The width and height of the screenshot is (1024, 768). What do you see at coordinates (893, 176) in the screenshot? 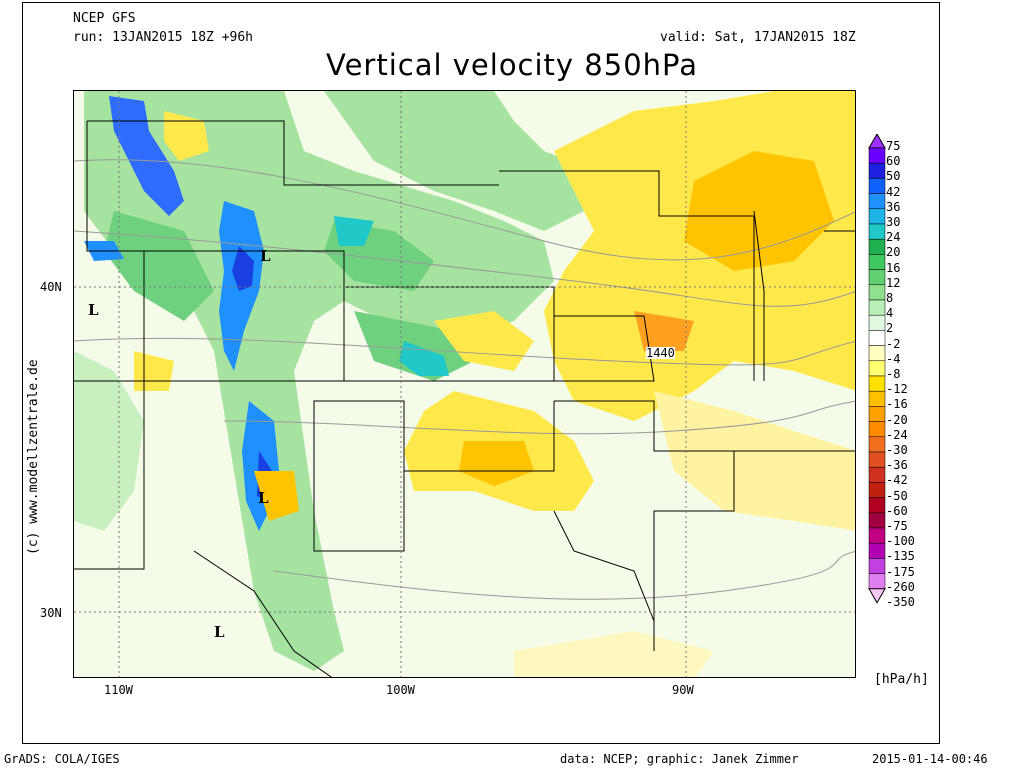
I see `scale-tick-label: 50` at bounding box center [893, 176].